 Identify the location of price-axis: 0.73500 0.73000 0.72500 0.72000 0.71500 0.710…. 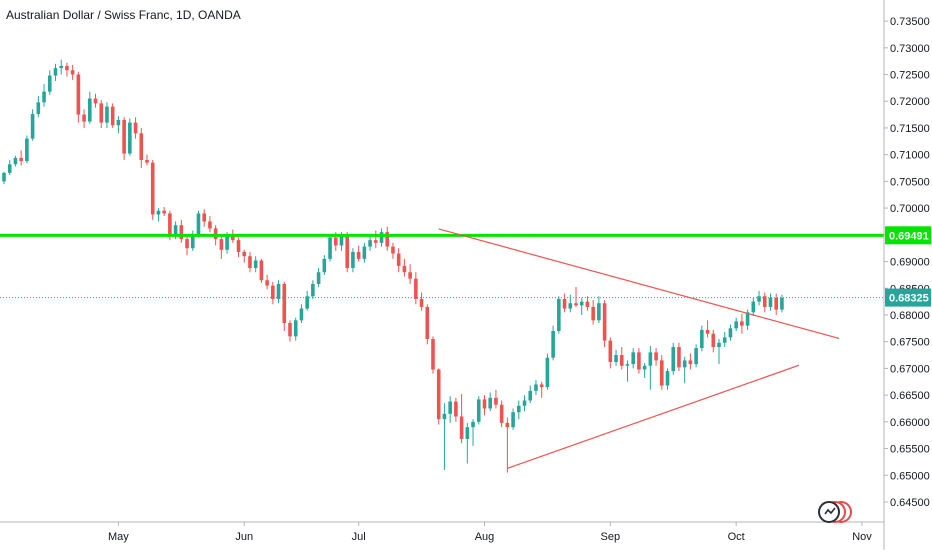
(907, 275).